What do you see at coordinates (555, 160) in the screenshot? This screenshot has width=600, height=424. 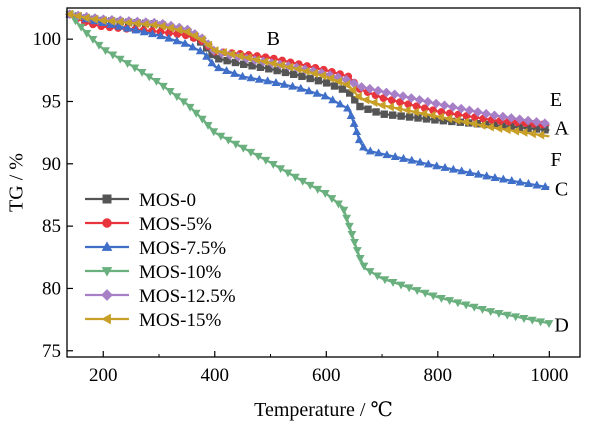 I see `curve-label: F` at bounding box center [555, 160].